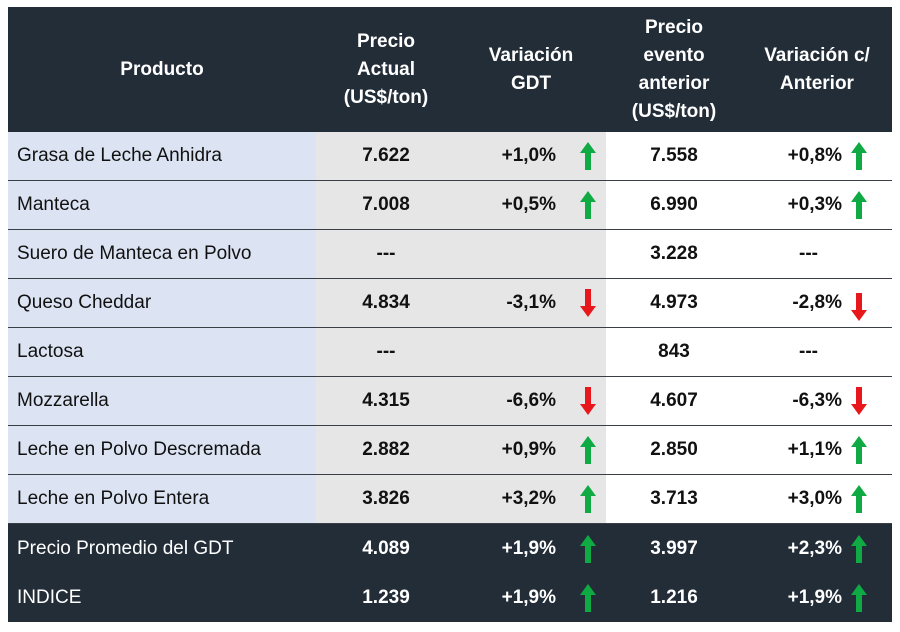  What do you see at coordinates (674, 156) in the screenshot?
I see `previous-price: 7.558` at bounding box center [674, 156].